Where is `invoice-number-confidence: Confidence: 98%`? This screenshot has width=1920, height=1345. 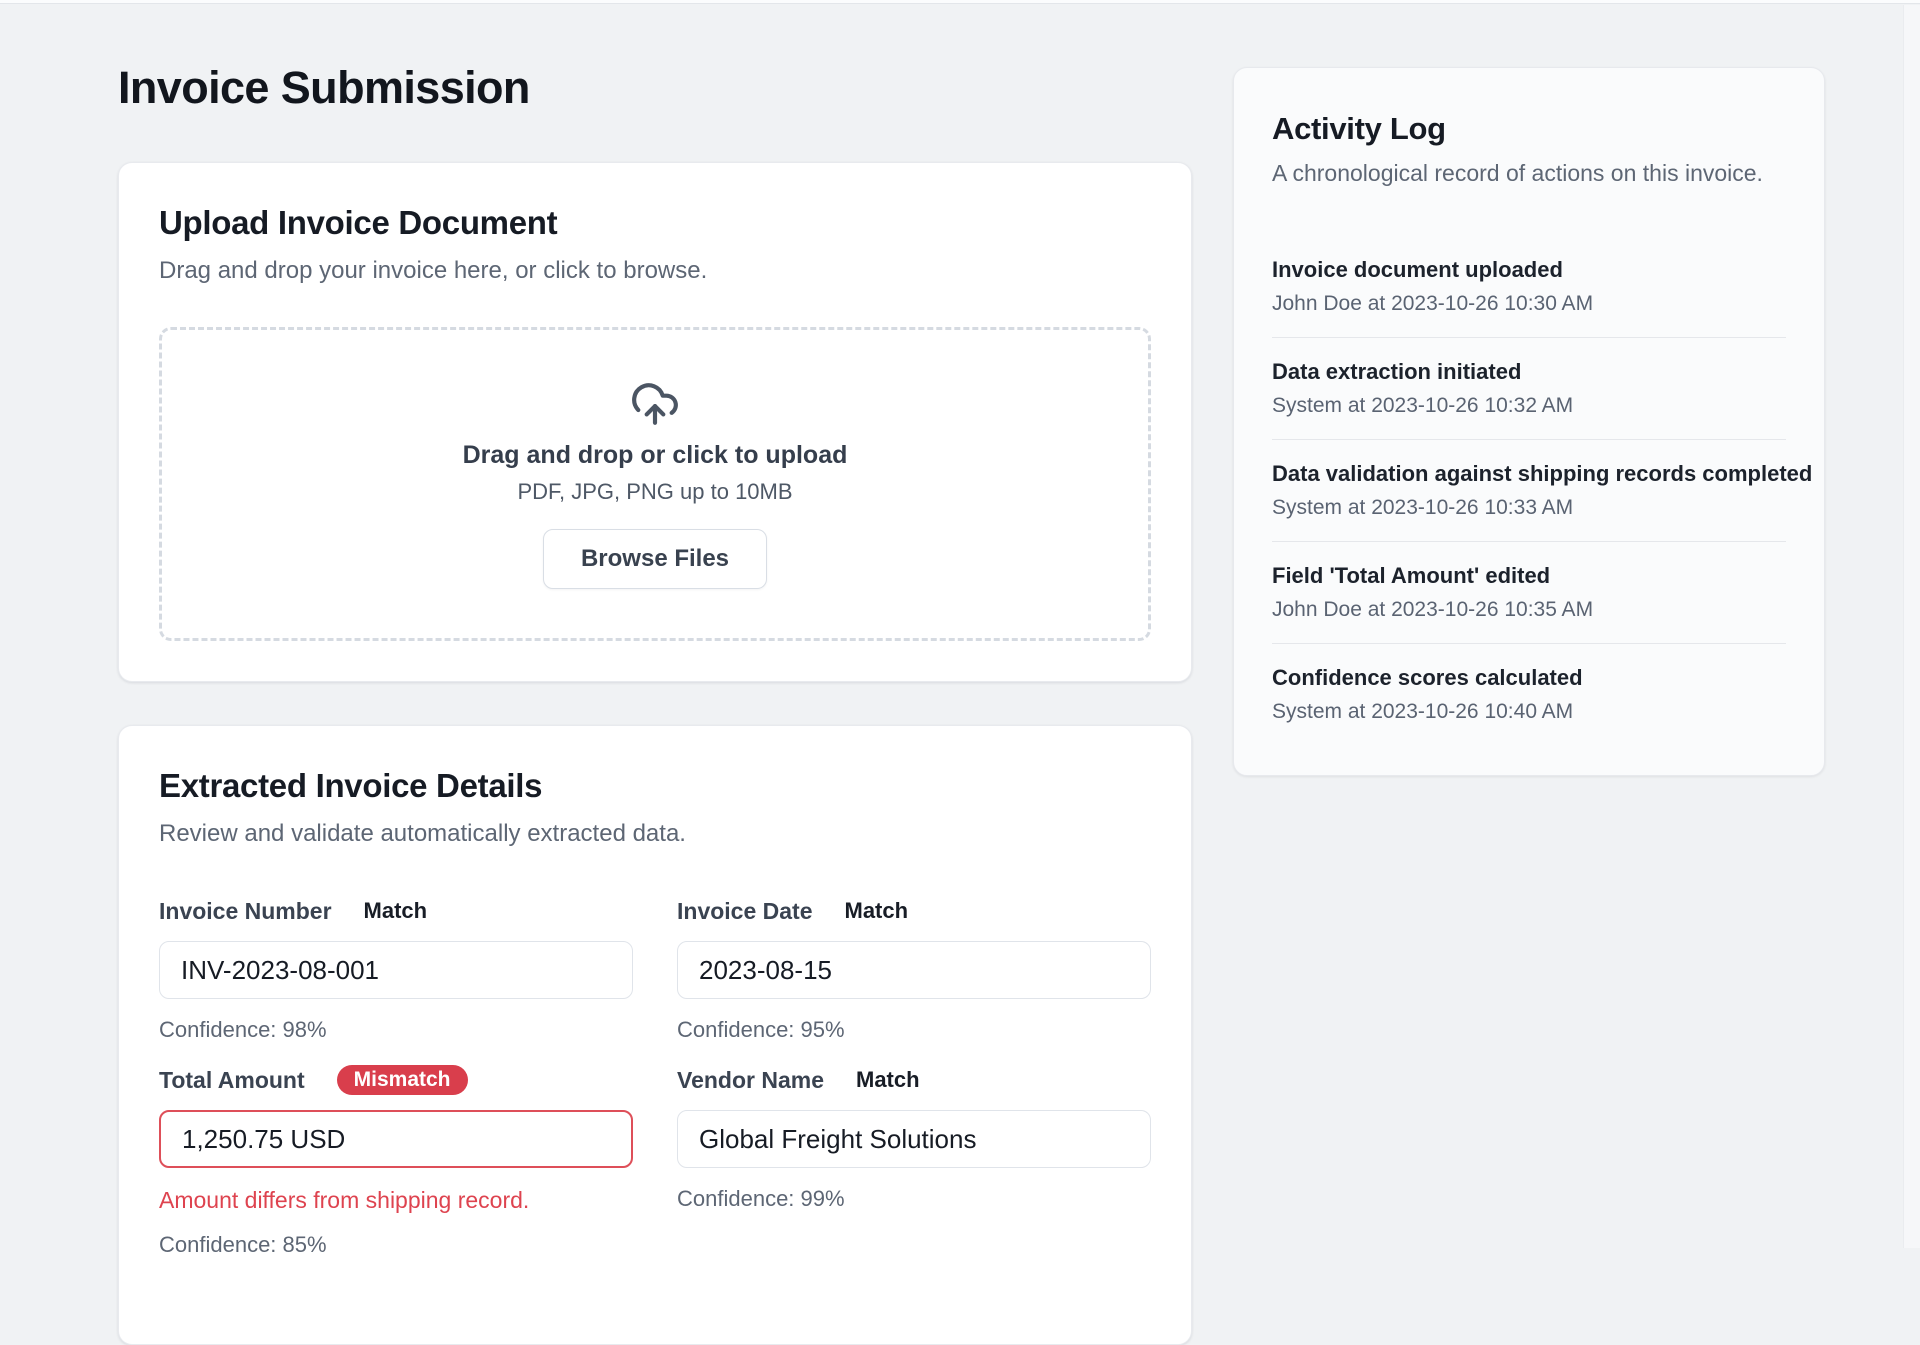
invoice-number-confidence: Confidence: 98% is located at coordinates (243, 1029).